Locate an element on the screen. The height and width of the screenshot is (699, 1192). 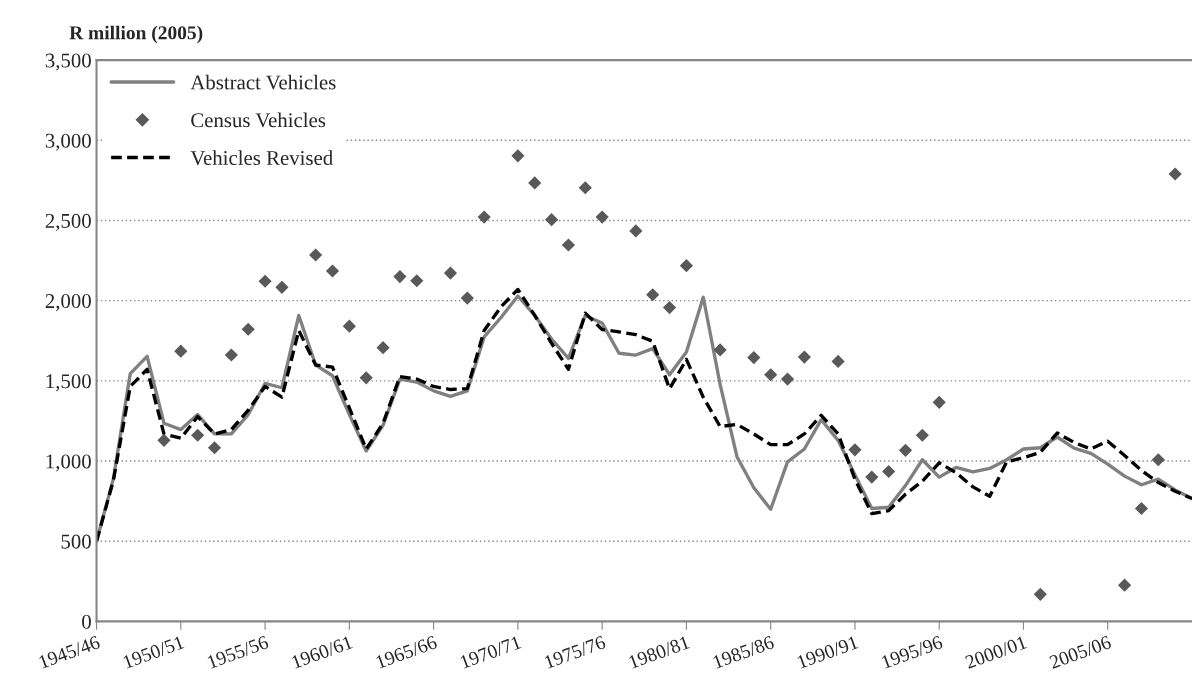
y-tick-label: 3,500 is located at coordinates (68, 62).